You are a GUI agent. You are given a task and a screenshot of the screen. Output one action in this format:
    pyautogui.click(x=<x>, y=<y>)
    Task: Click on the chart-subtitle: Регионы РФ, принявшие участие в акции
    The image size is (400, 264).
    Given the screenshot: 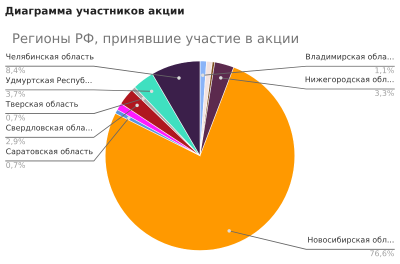 What is the action you would take?
    pyautogui.click(x=155, y=39)
    